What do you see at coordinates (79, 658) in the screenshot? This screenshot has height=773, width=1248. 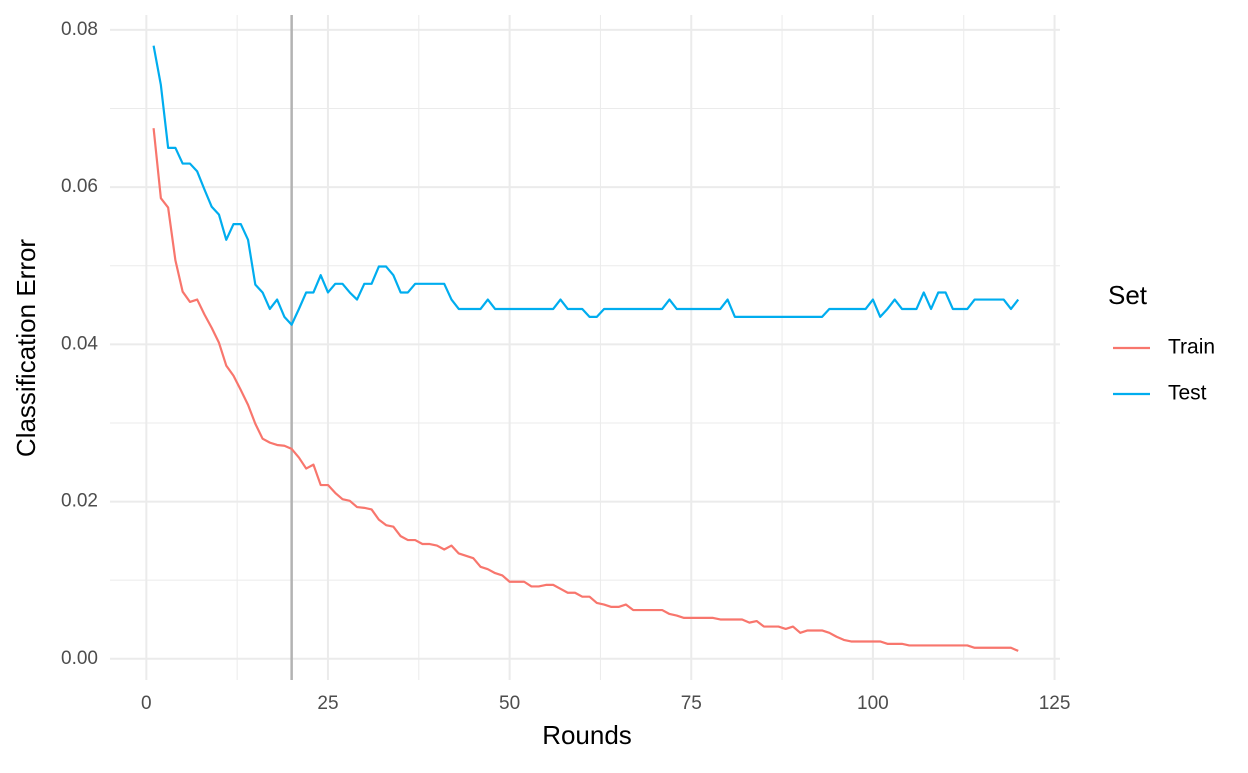 I see `y-tick-label: 0.00` at bounding box center [79, 658].